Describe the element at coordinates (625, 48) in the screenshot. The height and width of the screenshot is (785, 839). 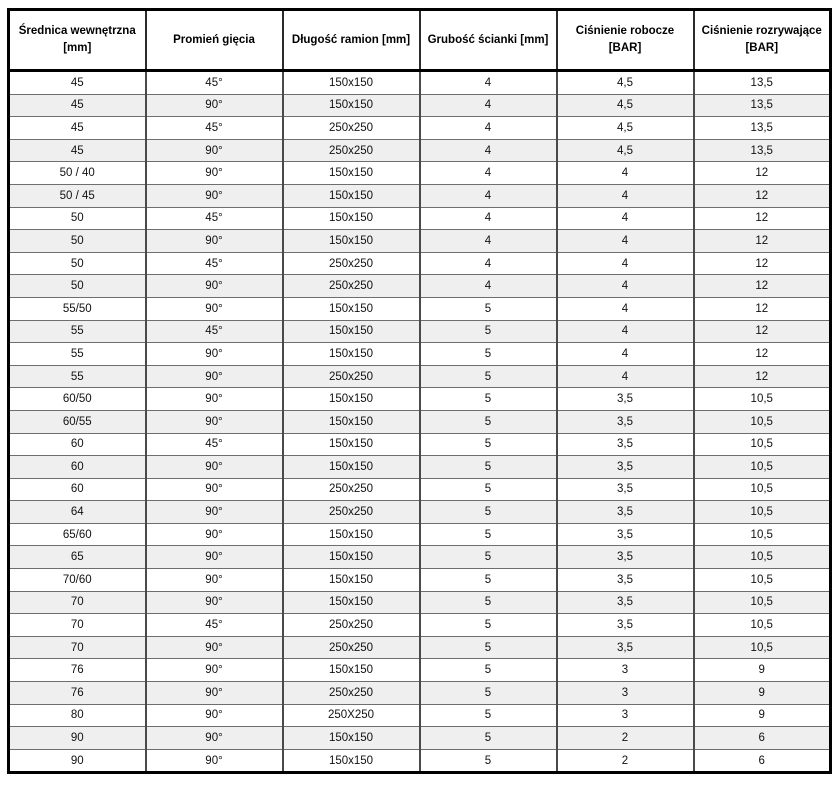
I see `header-working-pressure-unit: [BAR]` at that location.